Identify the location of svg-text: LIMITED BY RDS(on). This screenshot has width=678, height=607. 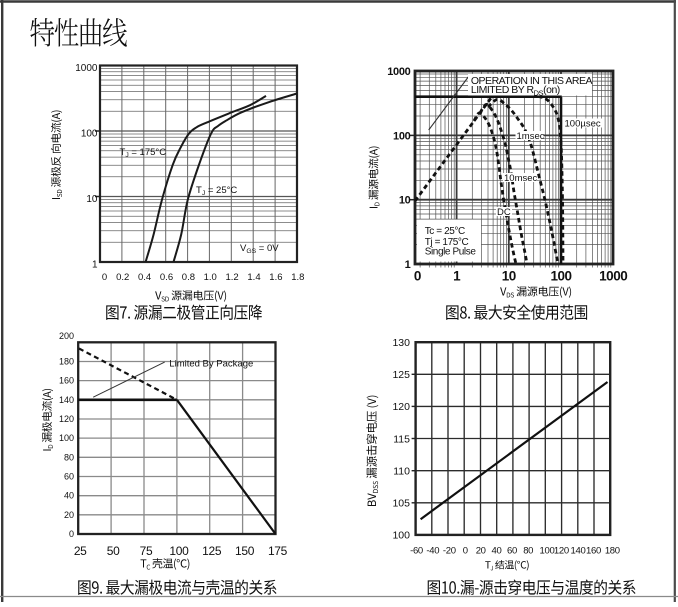
(515, 91).